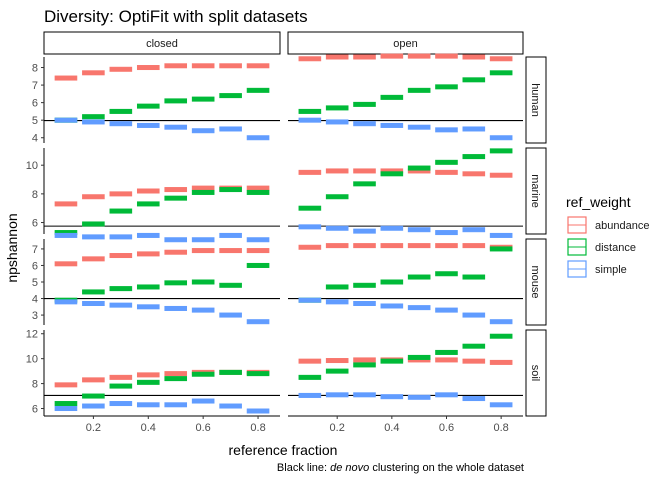 Image resolution: width=672 pixels, height=480 pixels. What do you see at coordinates (258, 251) in the screenshot?
I see `crossbar-abundance-mouse-closed-0.8` at bounding box center [258, 251].